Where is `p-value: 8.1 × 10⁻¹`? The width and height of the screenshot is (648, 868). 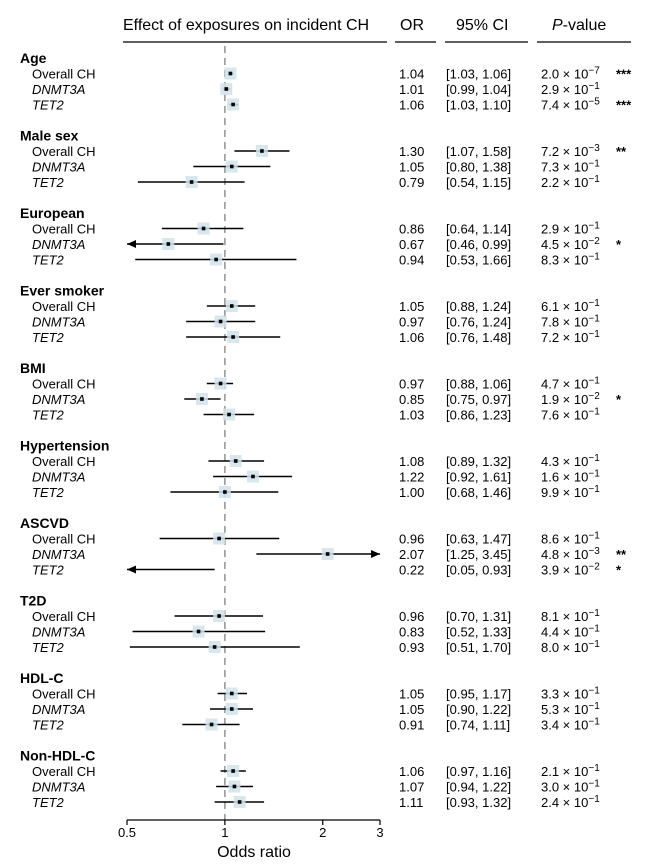
p-value: 8.1 × 10⁻¹ is located at coordinates (570, 616).